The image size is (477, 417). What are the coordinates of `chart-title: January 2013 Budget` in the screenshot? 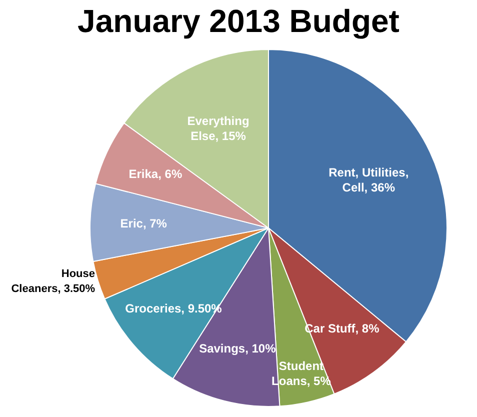 It's located at (238, 21).